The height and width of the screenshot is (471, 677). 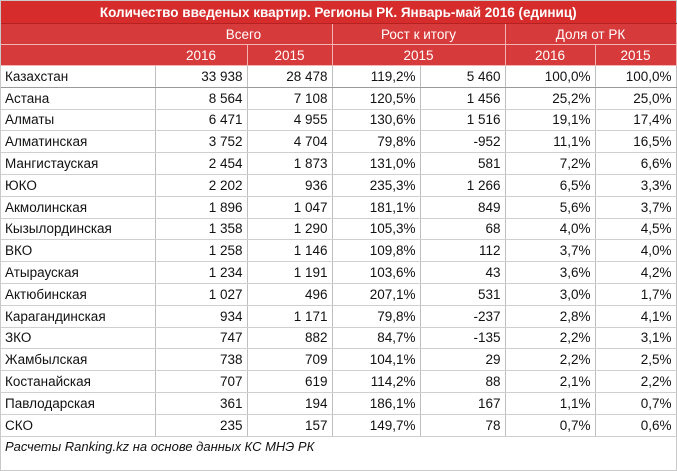 What do you see at coordinates (463, 76) in the screenshot?
I see `growth-abs-cell: 5 460` at bounding box center [463, 76].